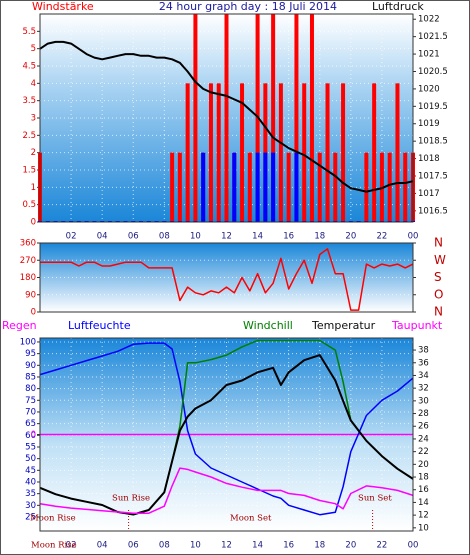 This screenshot has height=555, width=470. I want to click on y-tick-label: 95, so click(30, 354).